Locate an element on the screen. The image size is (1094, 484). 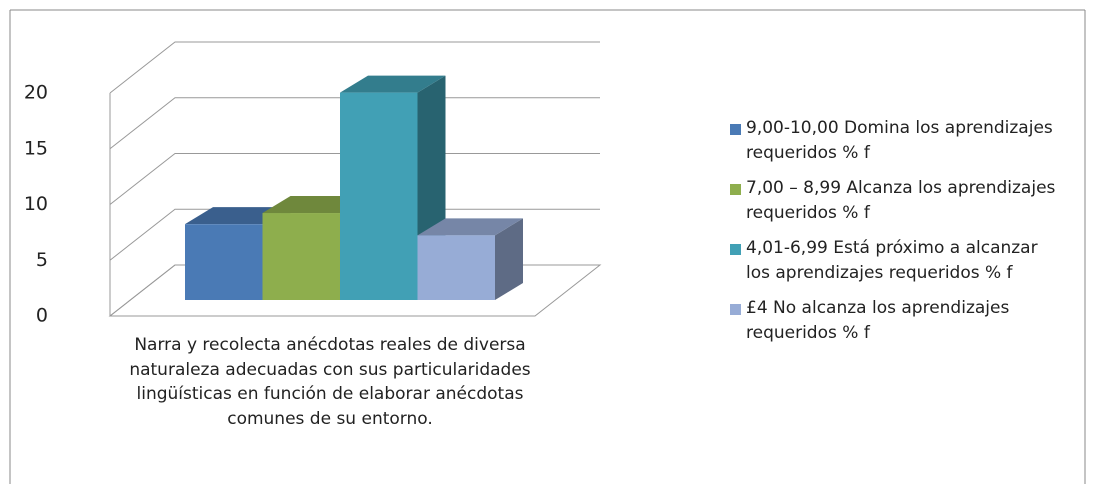
y-tick-label: 15 is located at coordinates (36, 148).